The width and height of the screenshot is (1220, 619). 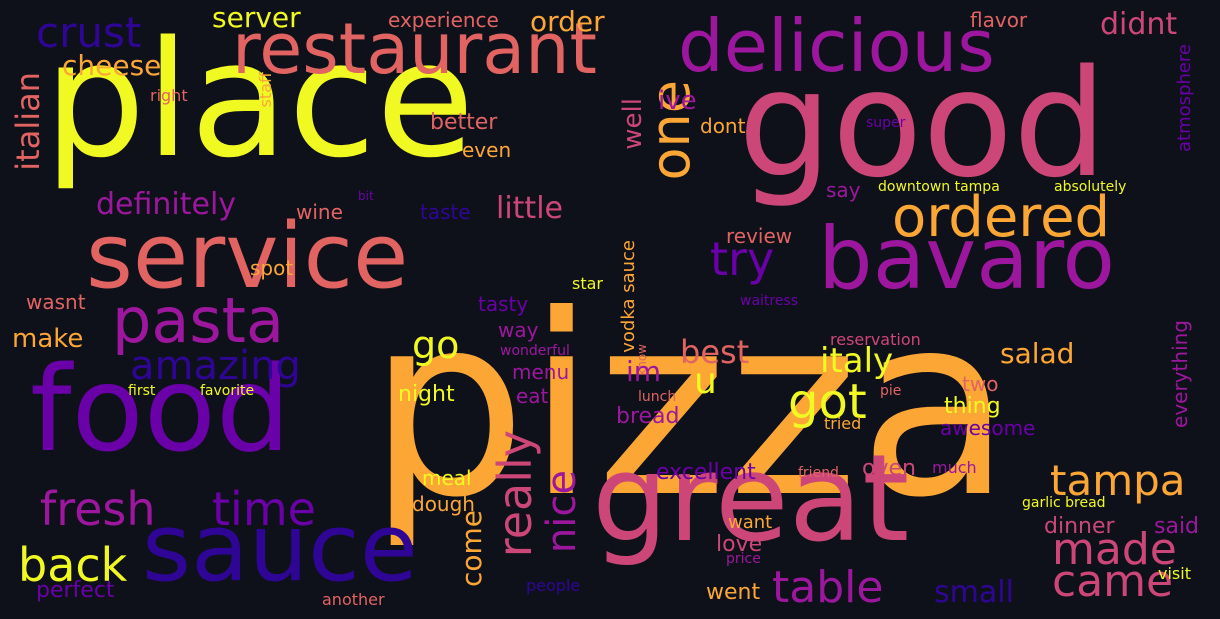 What do you see at coordinates (1180, 374) in the screenshot?
I see `word-everything: everything` at bounding box center [1180, 374].